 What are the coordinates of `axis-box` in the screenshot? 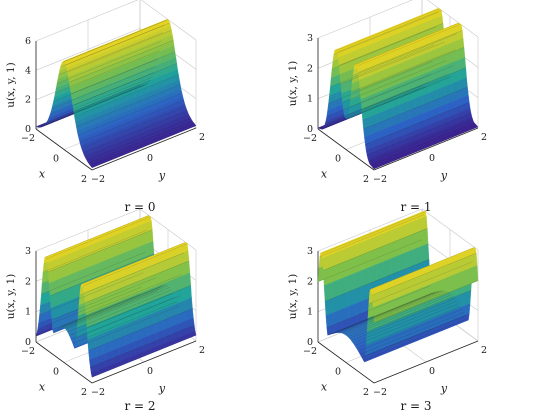 It's located at (398, 104).